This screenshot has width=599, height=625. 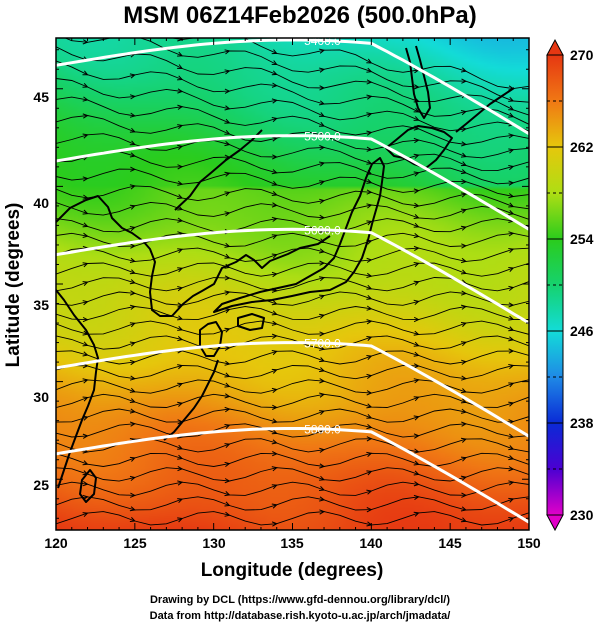 What do you see at coordinates (582, 423) in the screenshot?
I see `colorbar-tick-label: 238` at bounding box center [582, 423].